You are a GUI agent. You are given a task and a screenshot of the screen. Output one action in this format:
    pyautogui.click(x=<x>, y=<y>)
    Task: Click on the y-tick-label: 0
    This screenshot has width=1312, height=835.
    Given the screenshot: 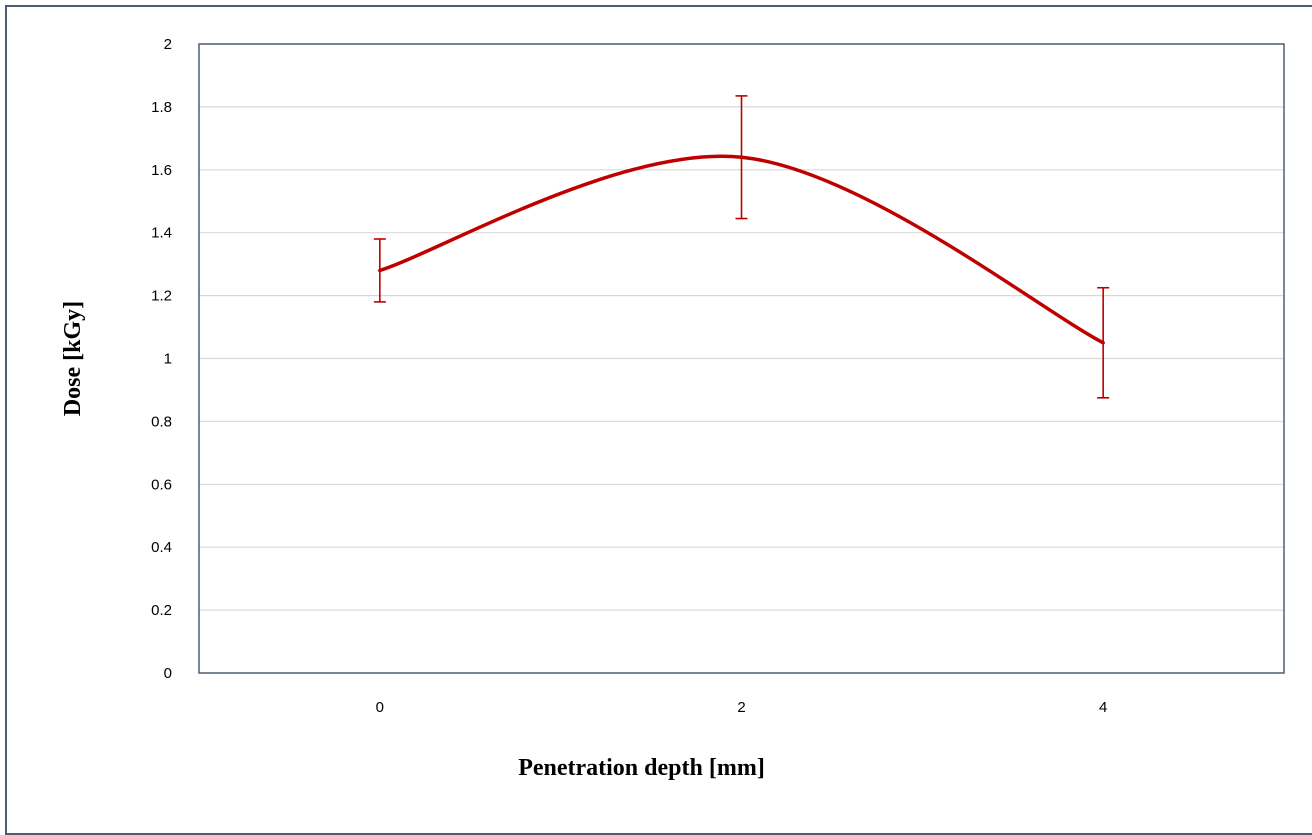 What is the action you would take?
    pyautogui.click(x=168, y=673)
    